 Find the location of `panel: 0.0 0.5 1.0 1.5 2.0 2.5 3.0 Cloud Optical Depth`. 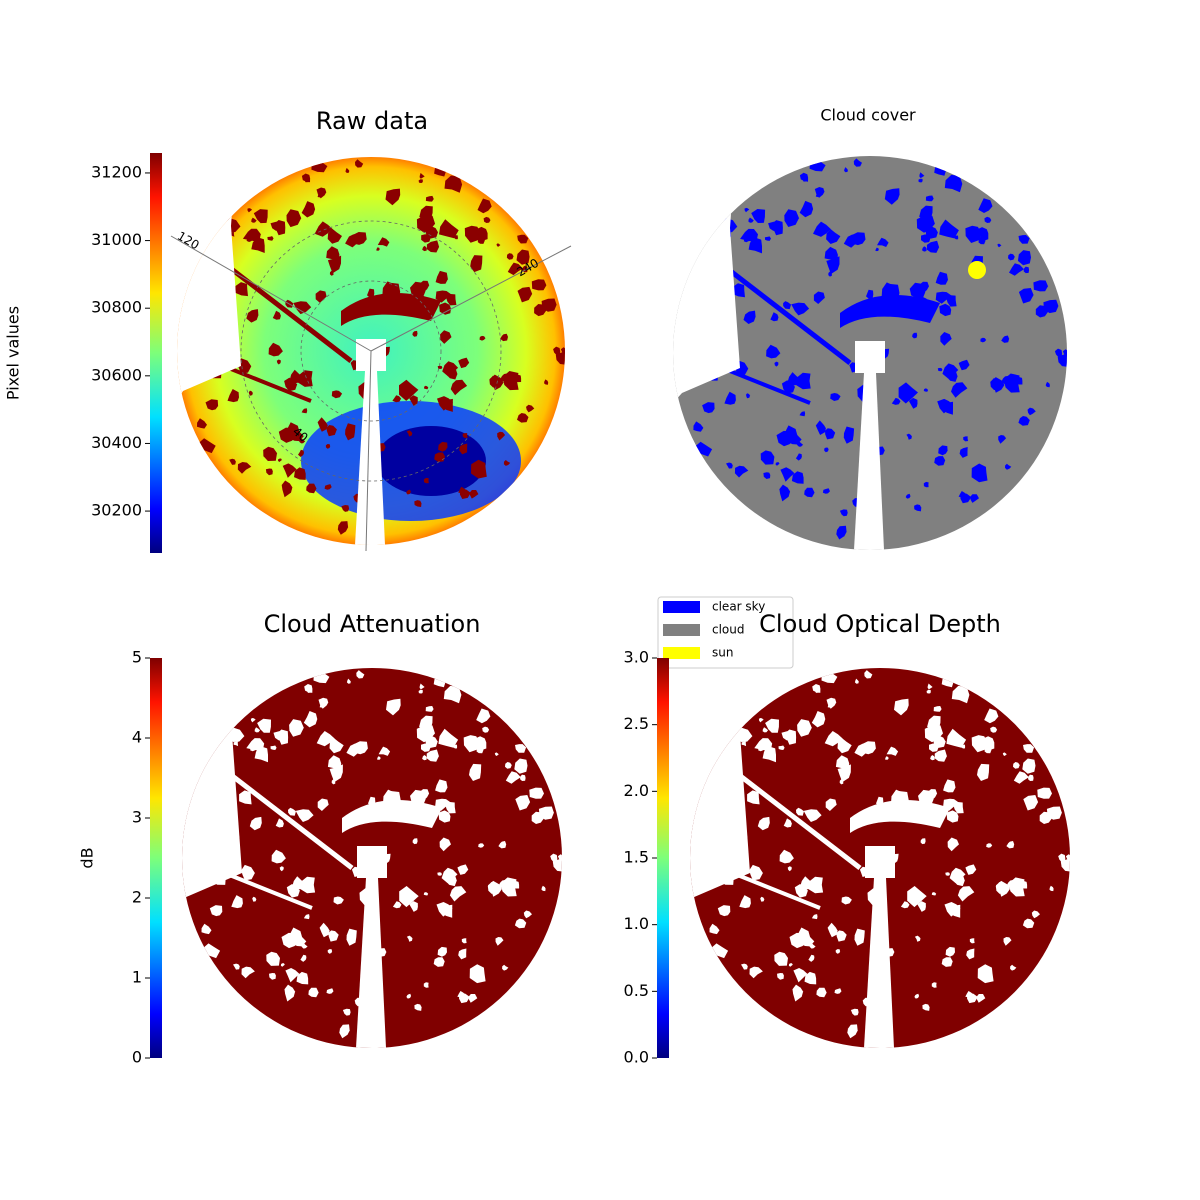

panel: 0.0 0.5 1.0 1.5 2.0 2.5 3.0 Cloud Optical Depth is located at coordinates (847, 838).